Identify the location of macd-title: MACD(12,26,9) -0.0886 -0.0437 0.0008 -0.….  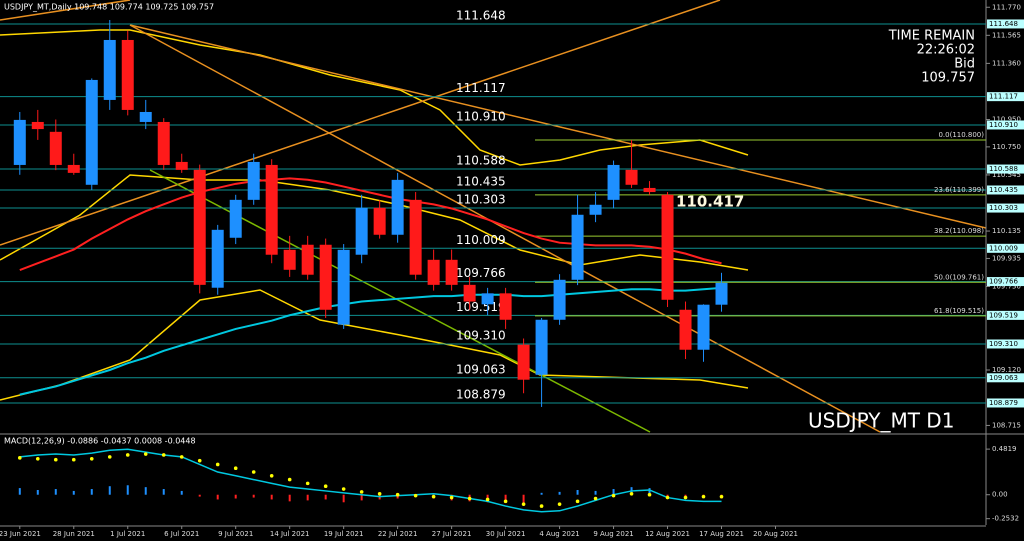
(100, 441).